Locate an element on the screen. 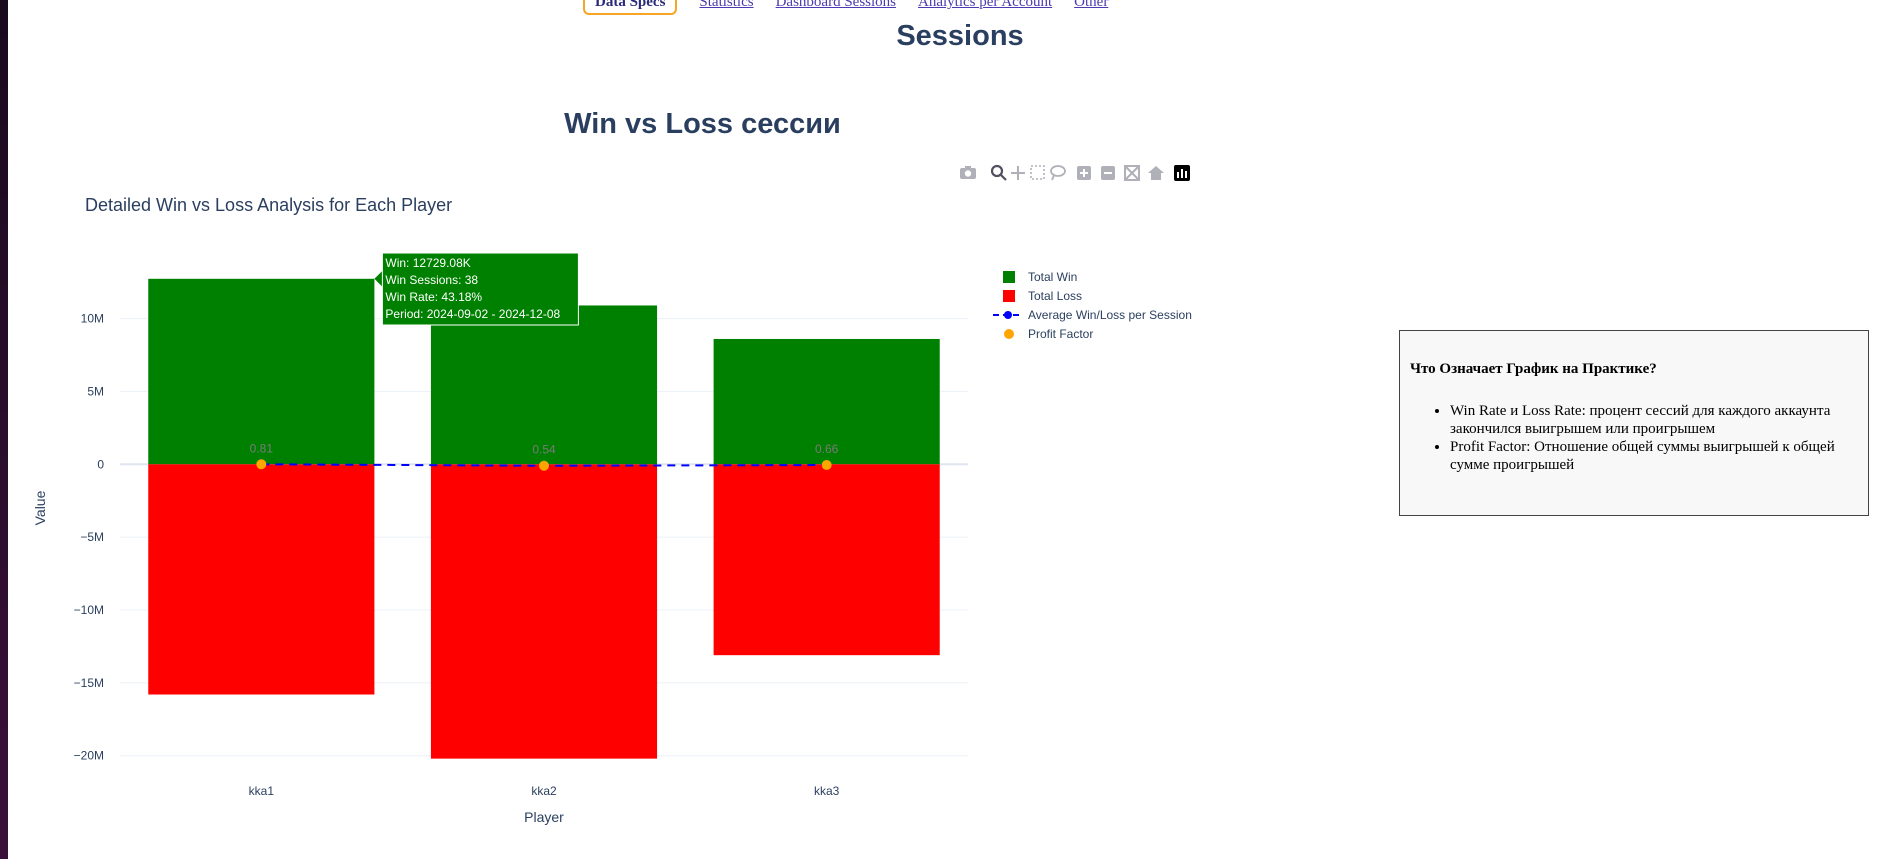  legend-item: Total Win is located at coordinates (1040, 277).